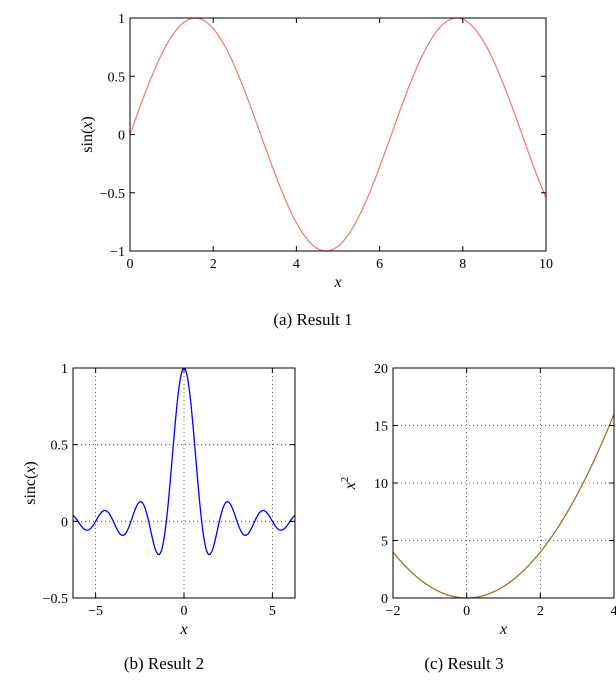 The height and width of the screenshot is (684, 616). I want to click on caption-b: (b) Result 2, so click(164, 663).